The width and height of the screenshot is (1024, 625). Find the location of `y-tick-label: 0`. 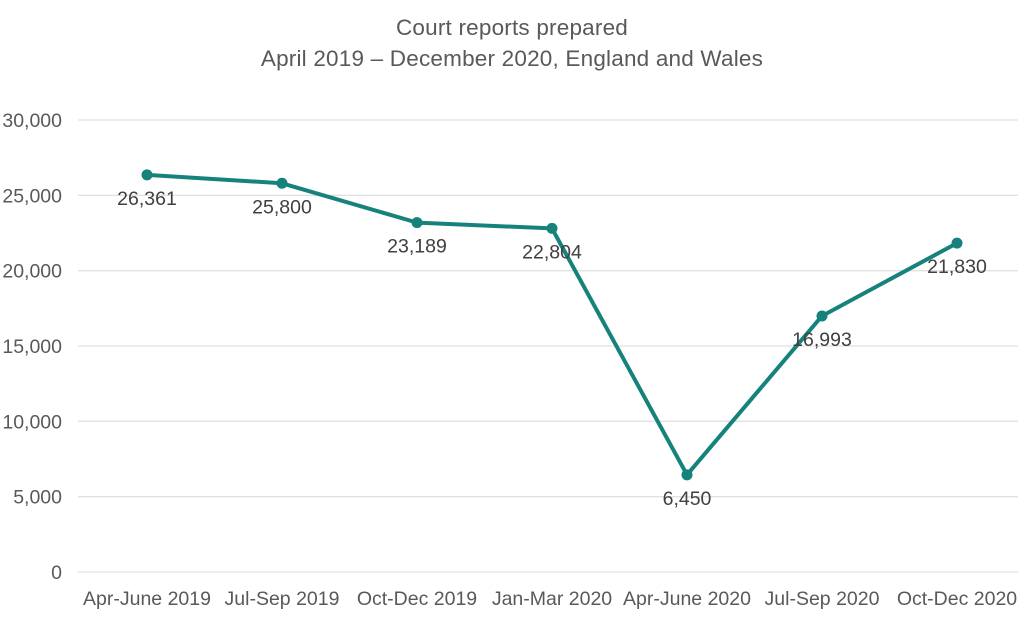

y-tick-label: 0 is located at coordinates (56, 573).